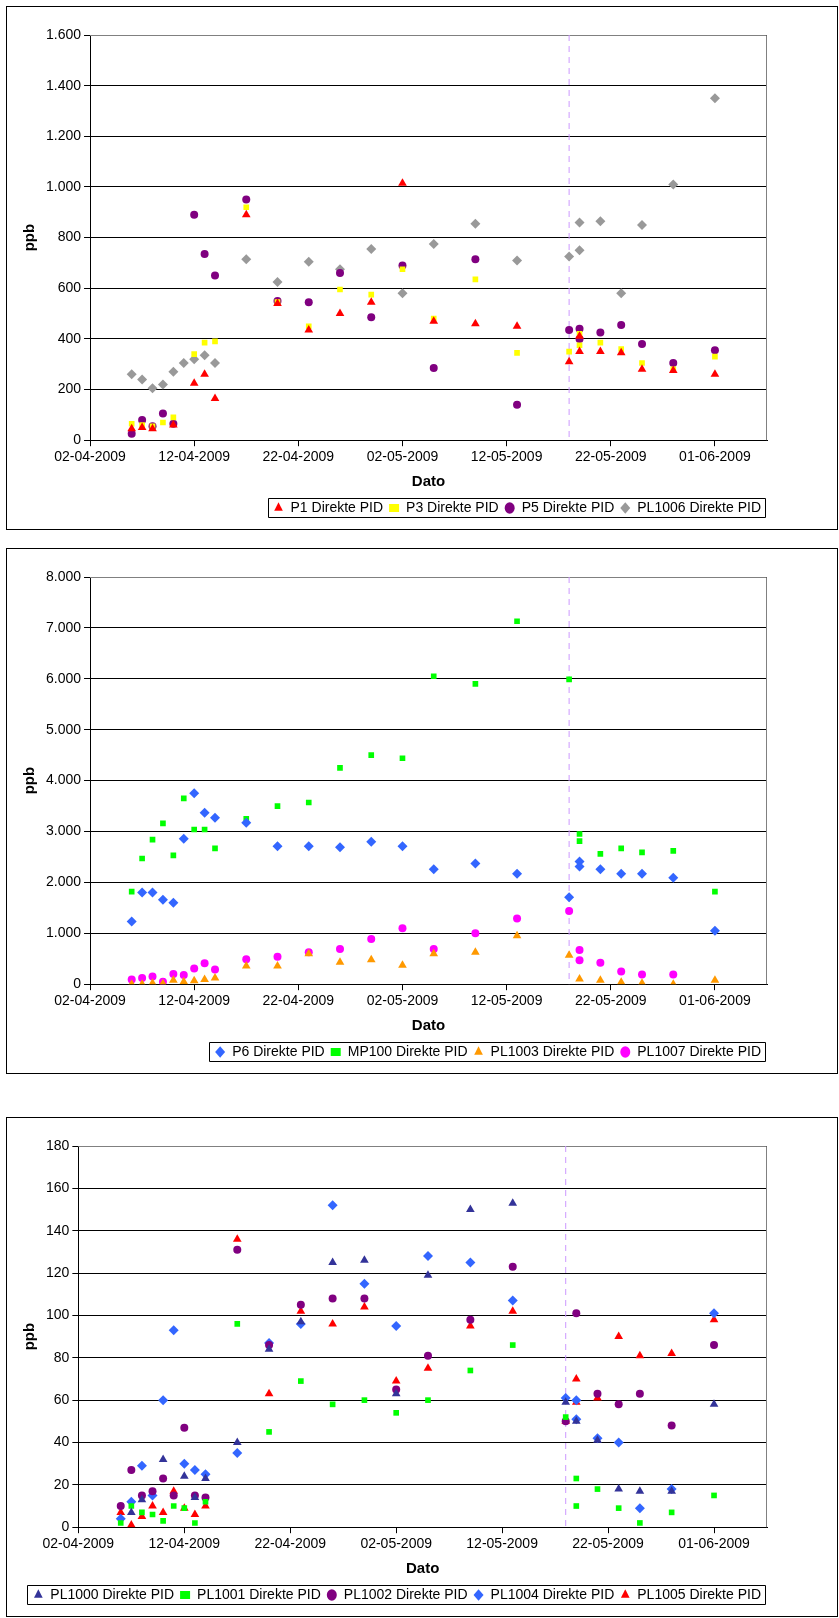 The height and width of the screenshot is (1618, 839). What do you see at coordinates (63, 84) in the screenshot?
I see `y-tick-label: 1.400` at bounding box center [63, 84].